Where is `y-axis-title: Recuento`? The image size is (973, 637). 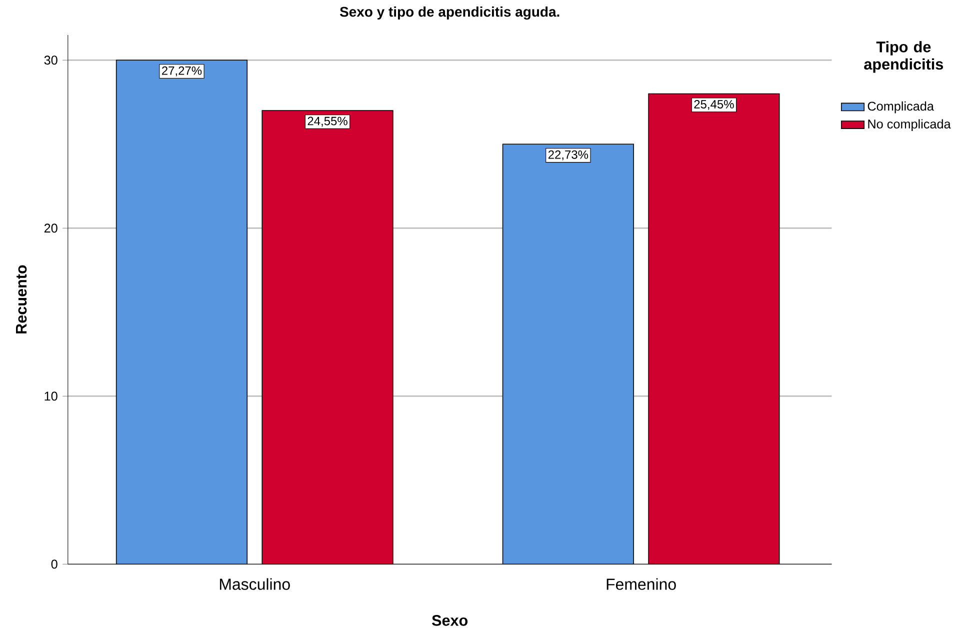 y-axis-title: Recuento is located at coordinates (21, 299).